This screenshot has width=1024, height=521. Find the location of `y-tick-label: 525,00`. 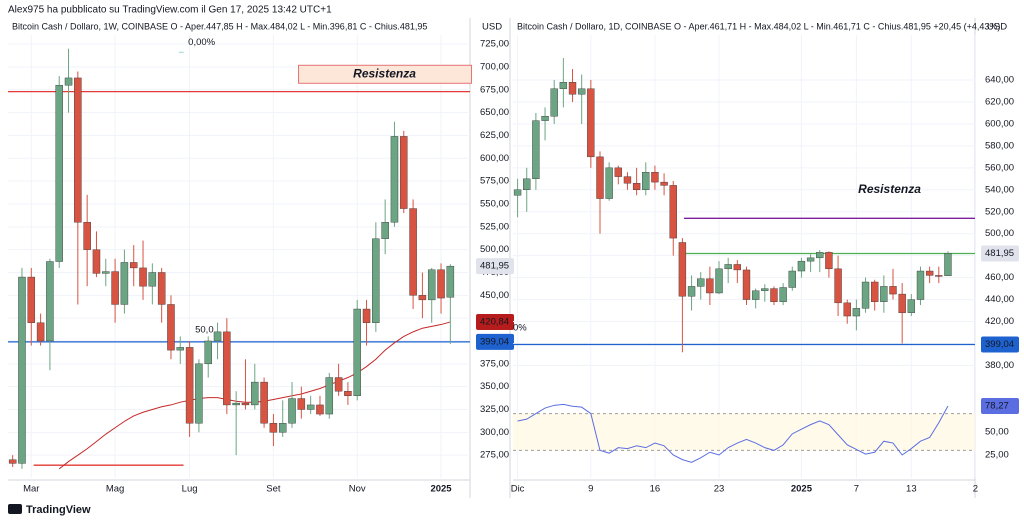

y-tick-label: 525,00 is located at coordinates (494, 226).